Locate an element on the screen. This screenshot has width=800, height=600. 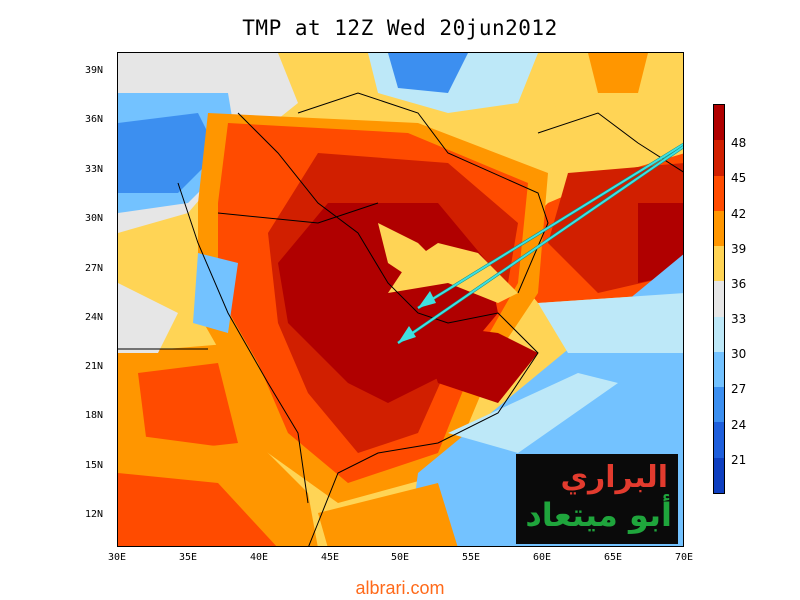
lon-label: 55E is located at coordinates (471, 557).